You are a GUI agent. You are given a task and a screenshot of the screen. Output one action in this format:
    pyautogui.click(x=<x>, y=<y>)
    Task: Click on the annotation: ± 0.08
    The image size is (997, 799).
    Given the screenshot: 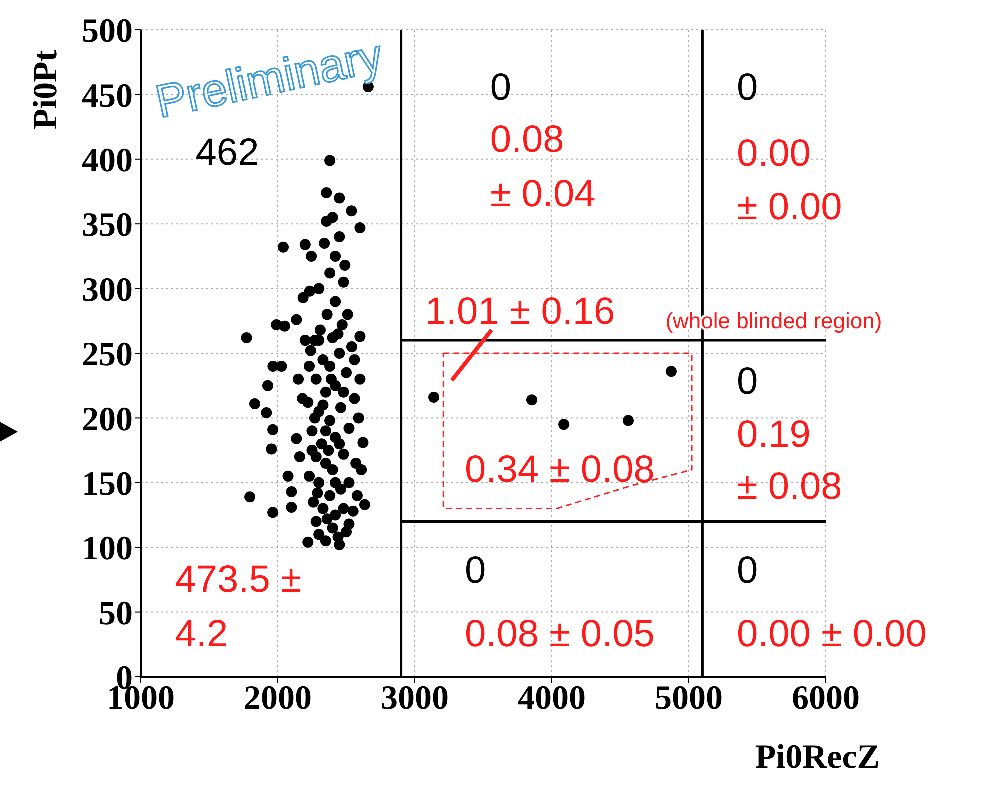 What is the action you would take?
    pyautogui.click(x=789, y=487)
    